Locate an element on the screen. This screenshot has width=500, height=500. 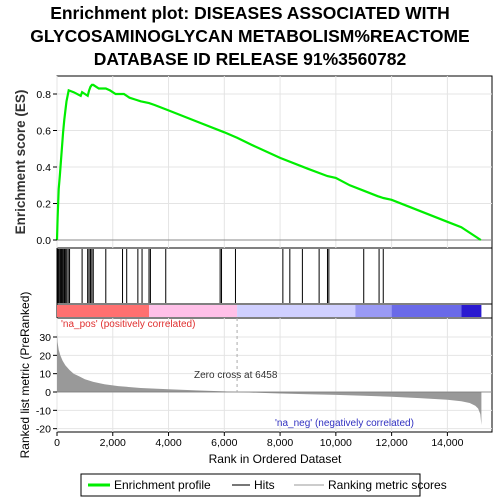
x-tick-label: 8,000 is located at coordinates (280, 443).